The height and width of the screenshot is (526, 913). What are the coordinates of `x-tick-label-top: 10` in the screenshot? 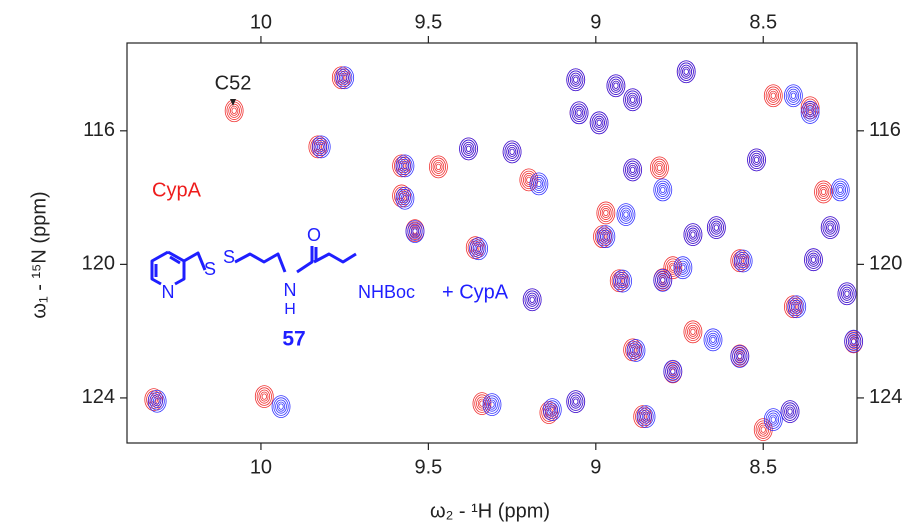 It's located at (261, 22).